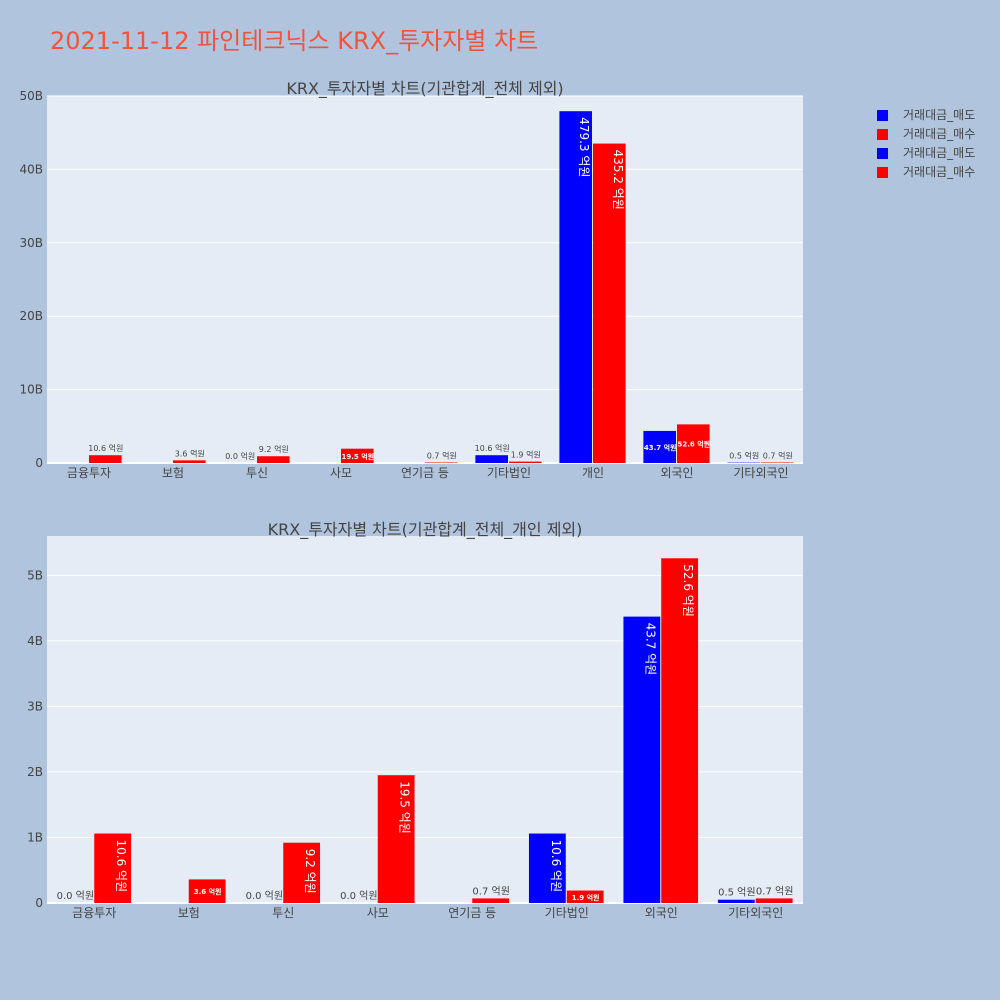 This screenshot has width=1000, height=1000. What do you see at coordinates (35, 641) in the screenshot?
I see `y-tick-label: 4B` at bounding box center [35, 641].